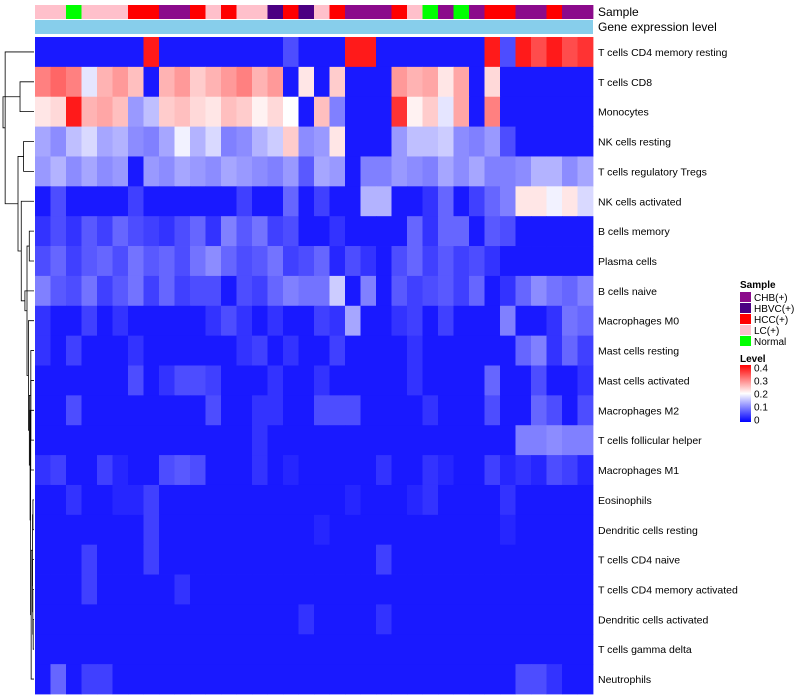  What do you see at coordinates (745, 393) in the screenshot?
I see `legend-level-colorbar` at bounding box center [745, 393].